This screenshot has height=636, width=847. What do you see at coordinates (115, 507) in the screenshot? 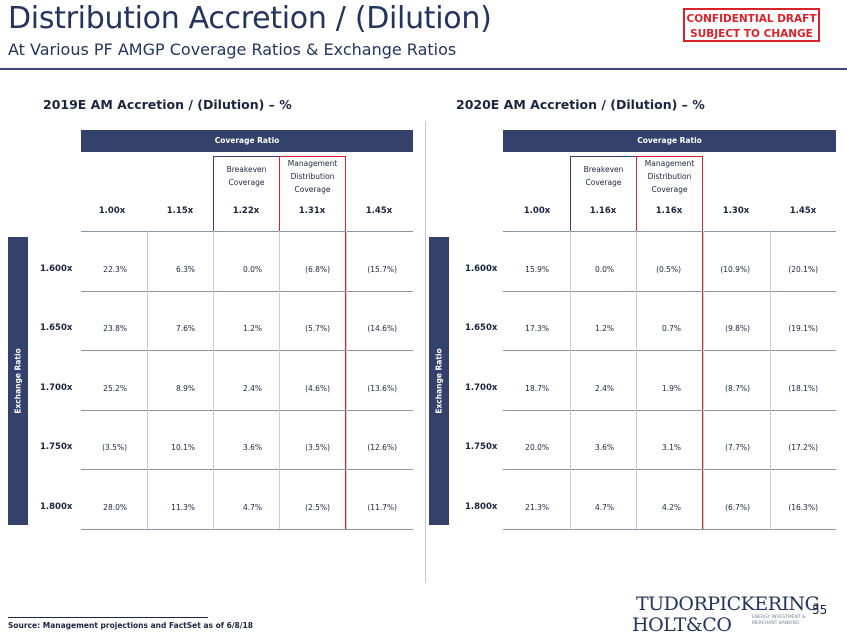
I see `table-cell: 28.0%` at bounding box center [115, 507].